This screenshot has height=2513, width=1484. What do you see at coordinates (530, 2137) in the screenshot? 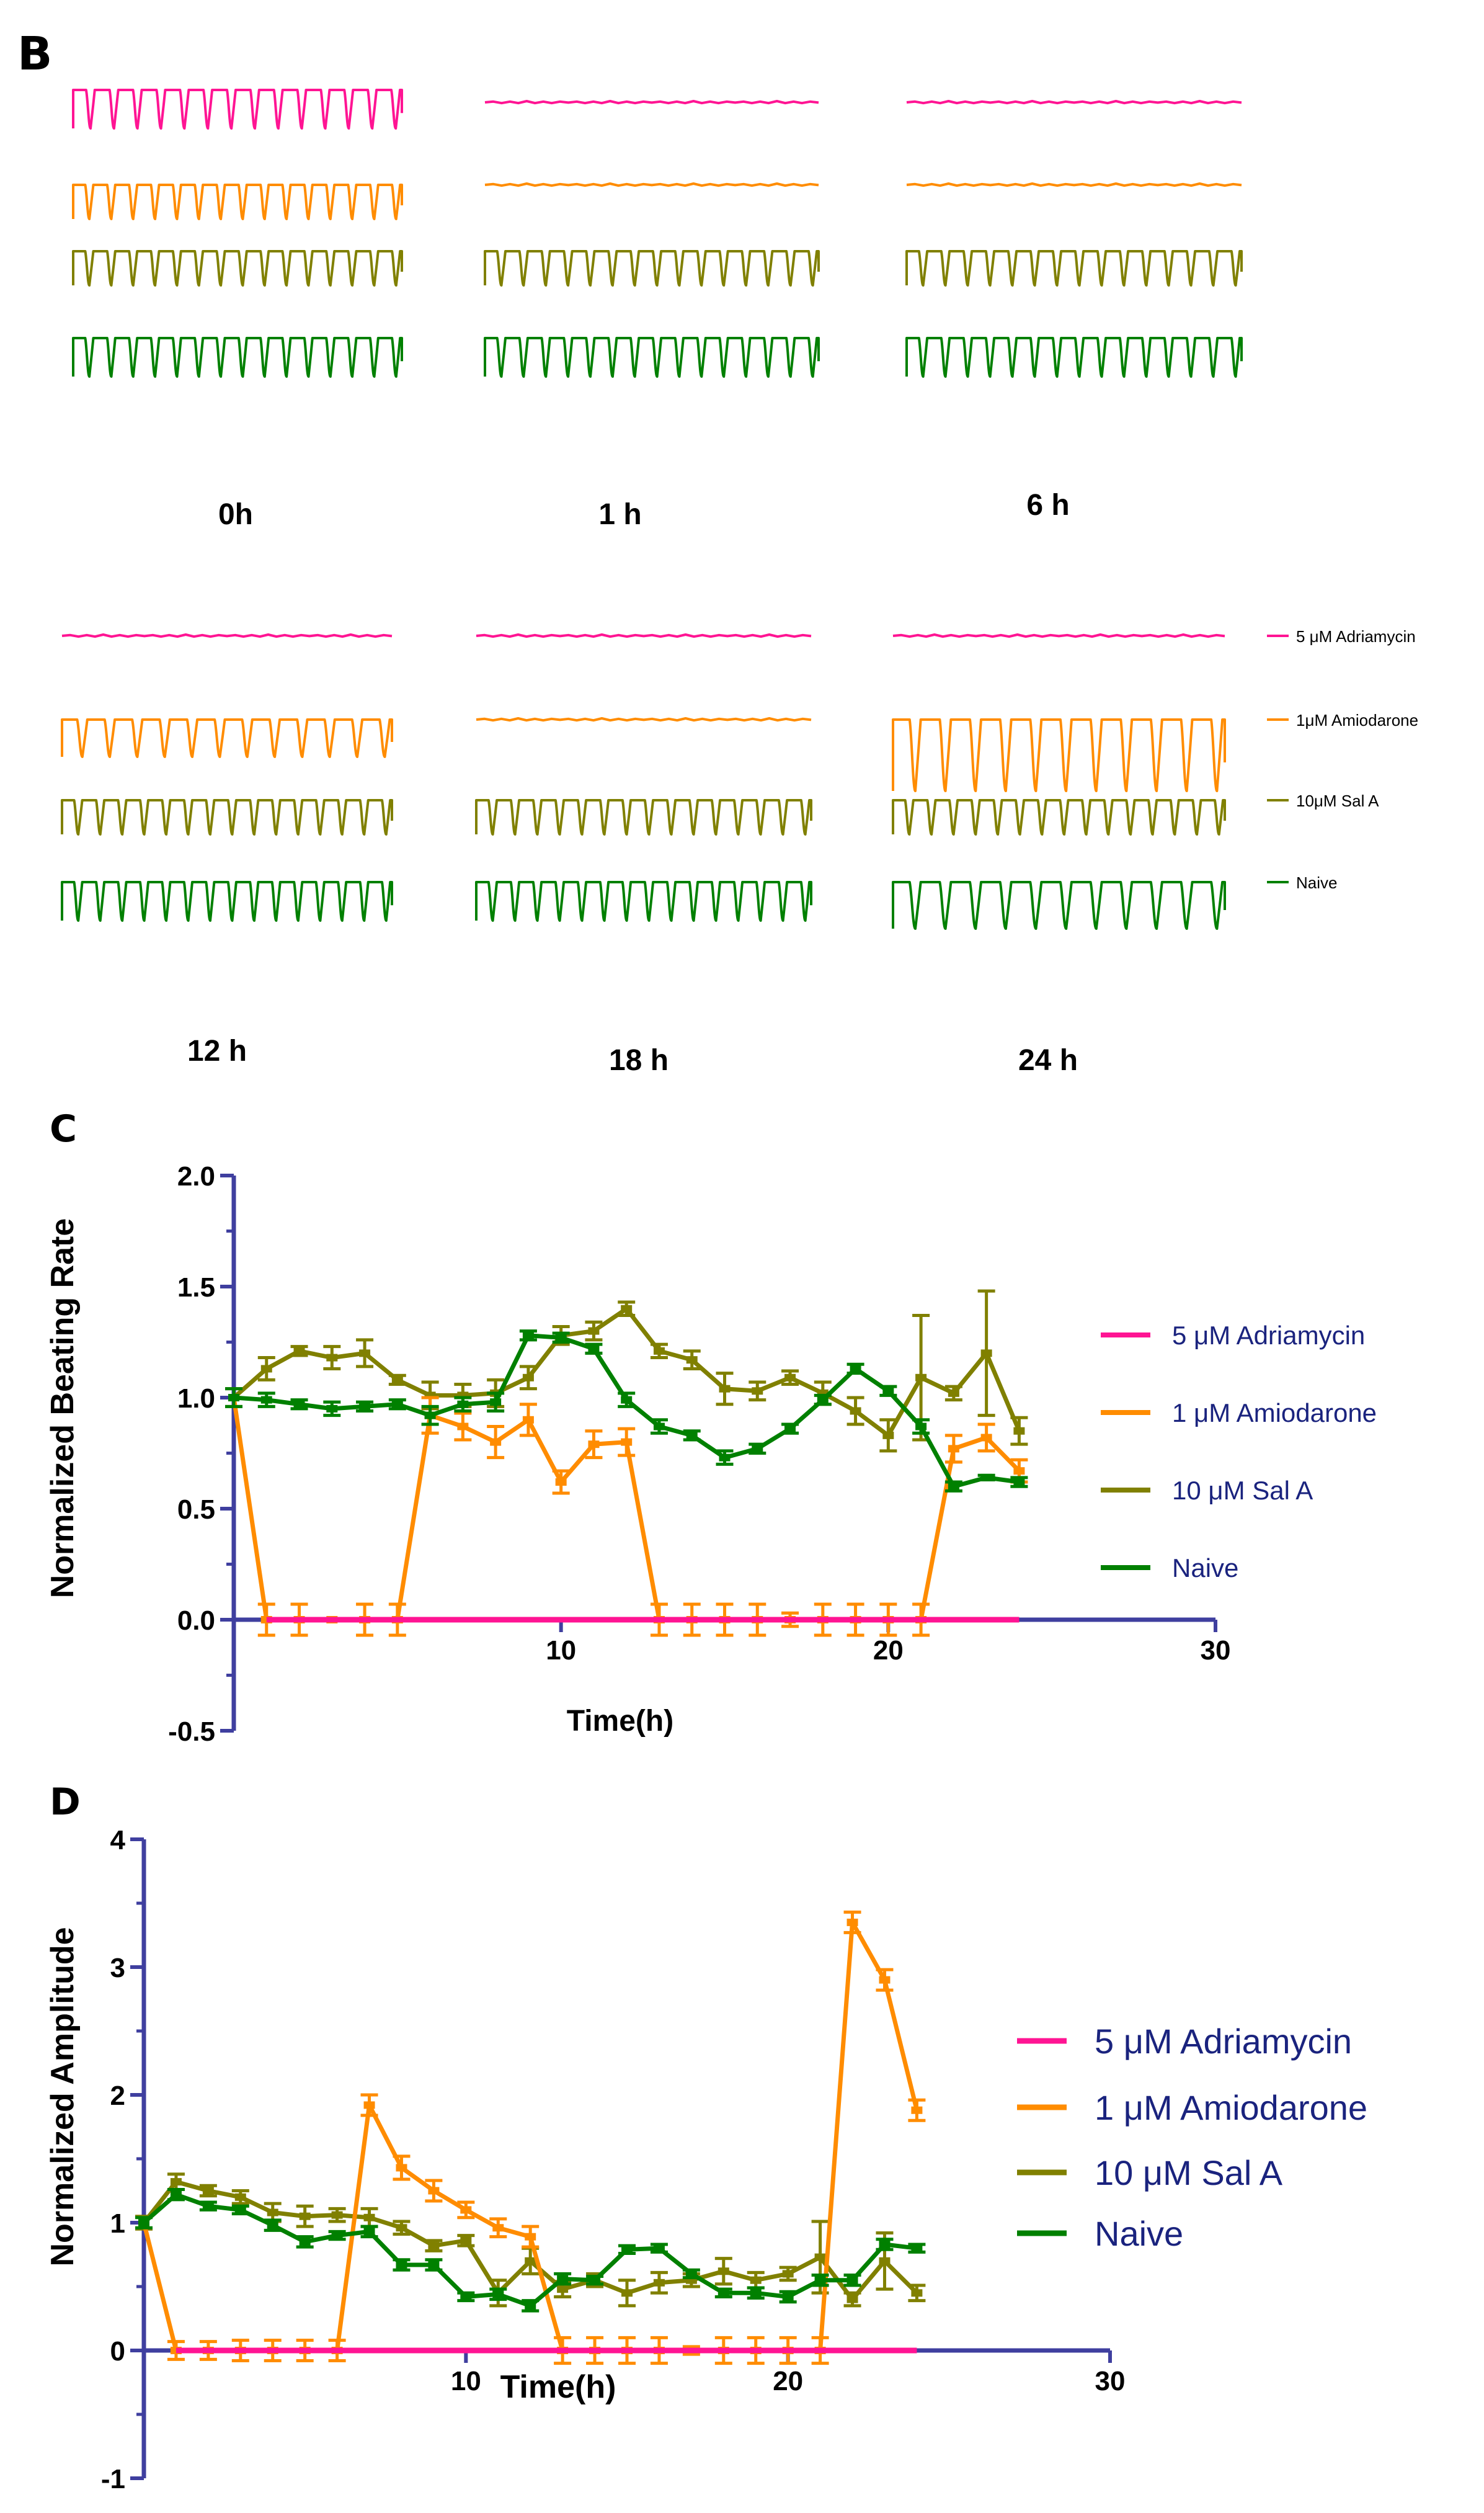
I see `chart-d-plot` at bounding box center [530, 2137].